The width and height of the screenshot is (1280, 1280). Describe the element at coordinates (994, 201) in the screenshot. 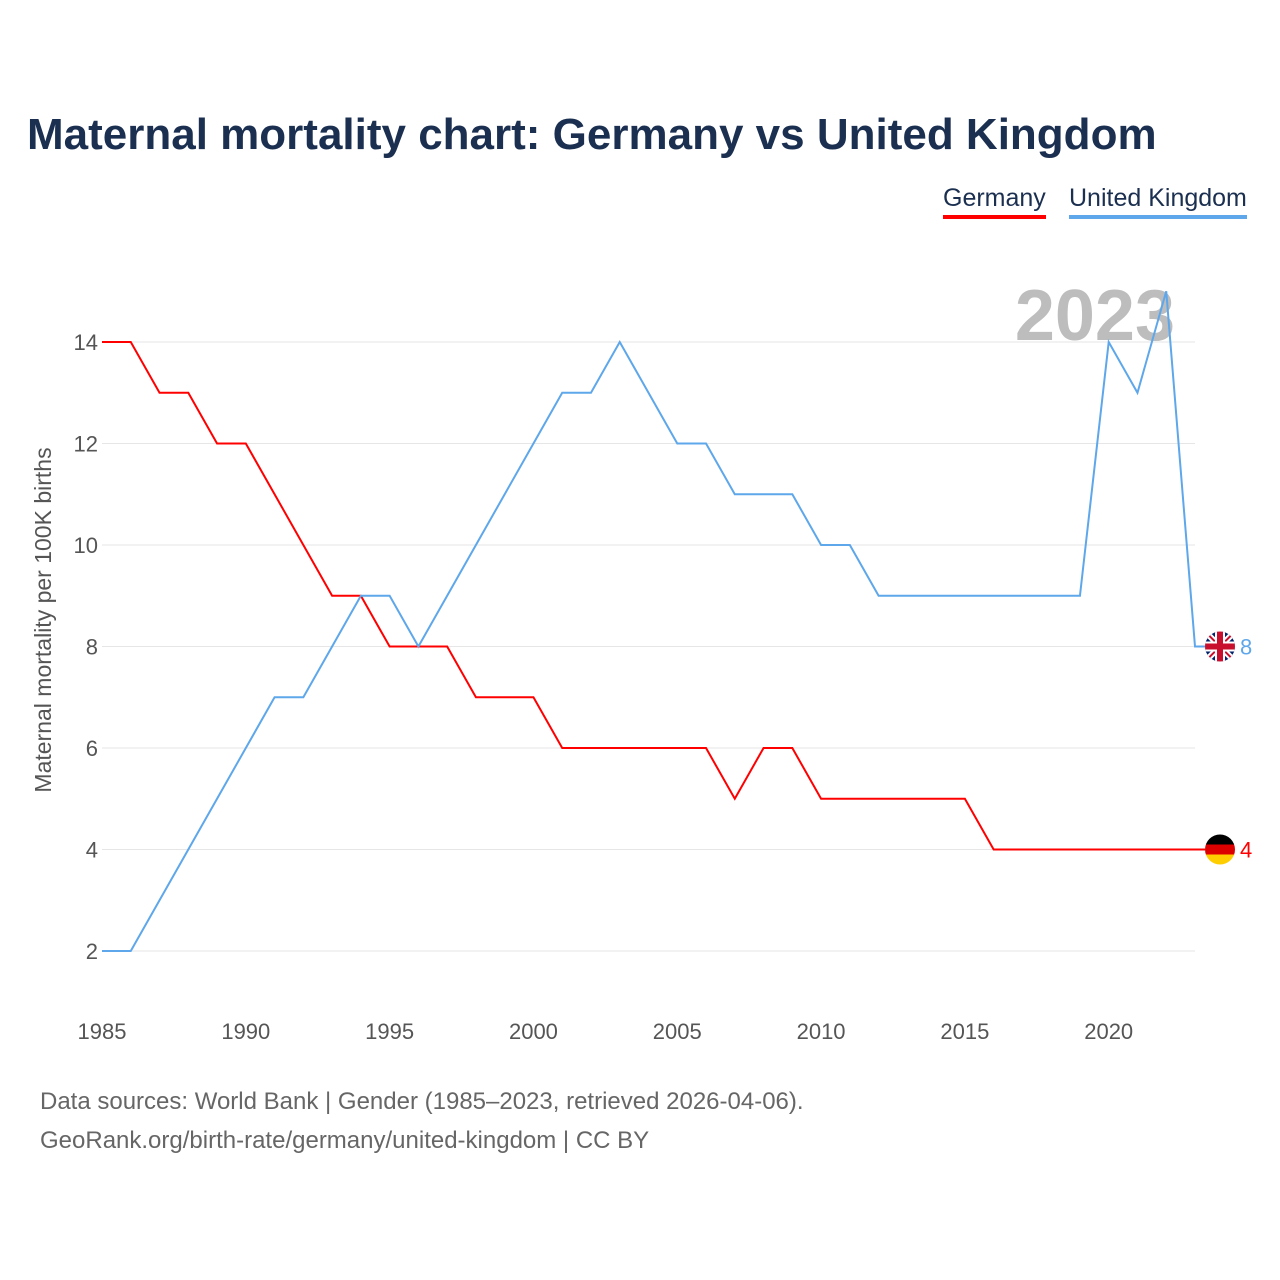

I see `legend-germany: Germany` at that location.